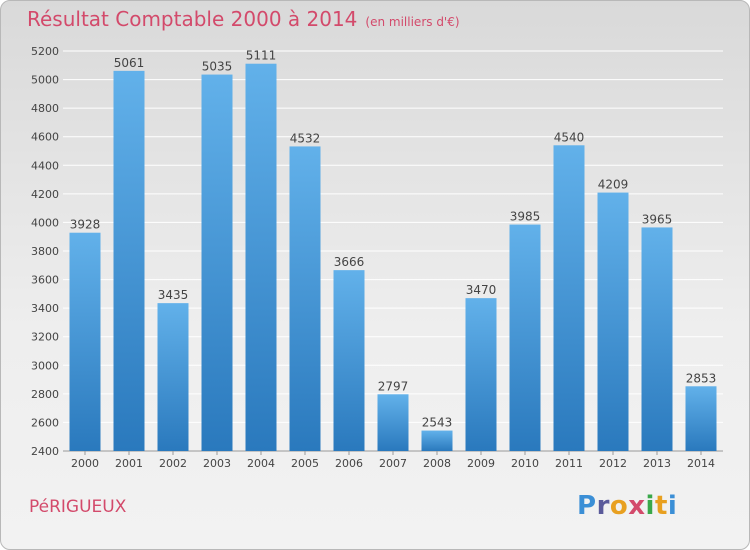 This screenshot has height=550, width=750. Describe the element at coordinates (173, 463) in the screenshot. I see `x-tick-label: 2002` at that location.